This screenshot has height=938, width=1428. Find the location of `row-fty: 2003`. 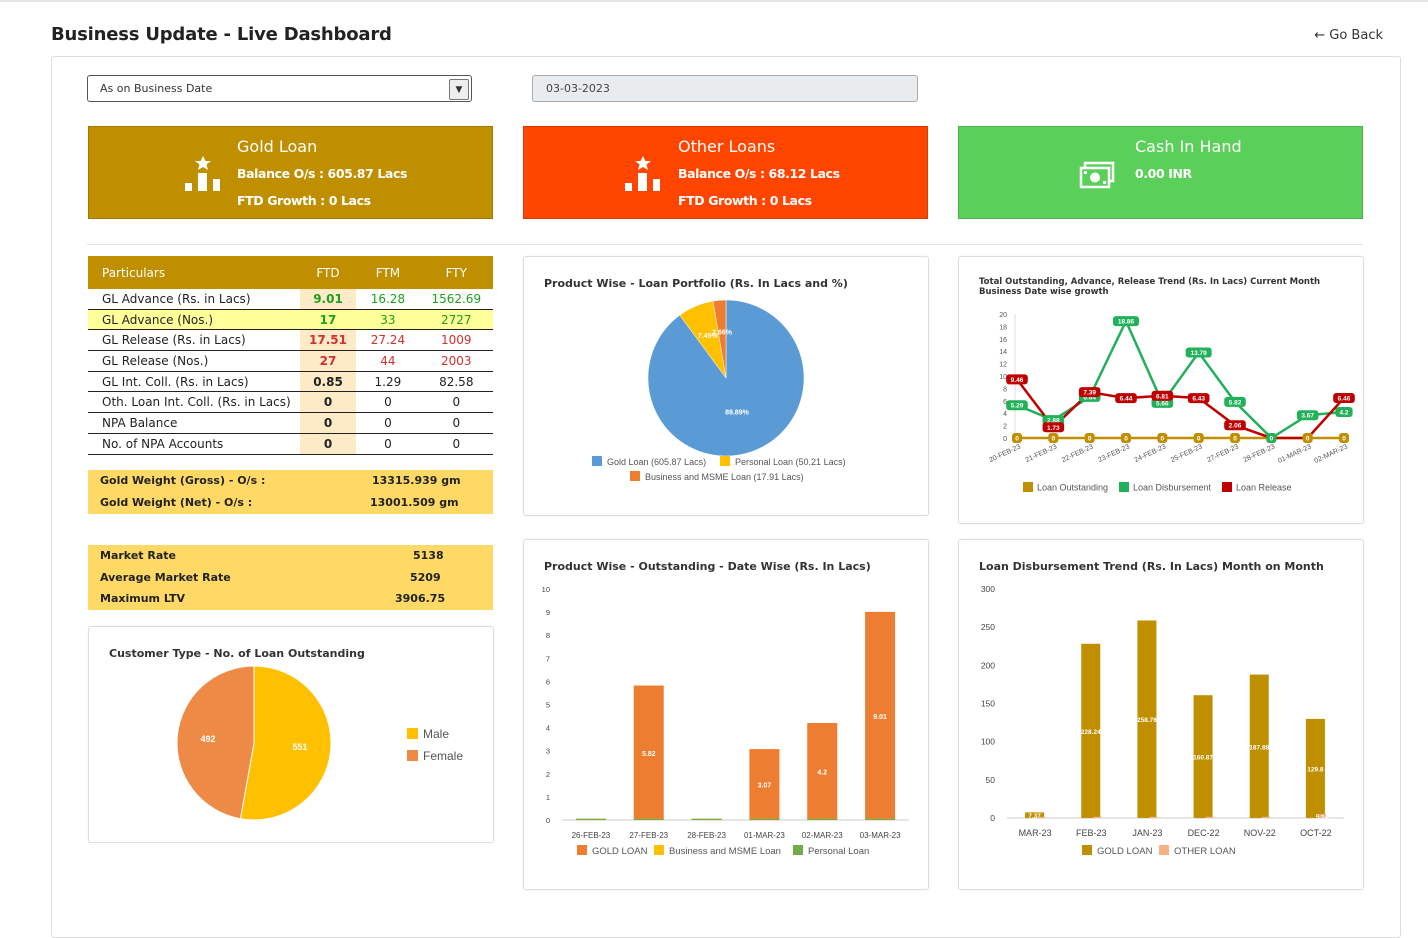

row-fty: 2003 is located at coordinates (456, 361).